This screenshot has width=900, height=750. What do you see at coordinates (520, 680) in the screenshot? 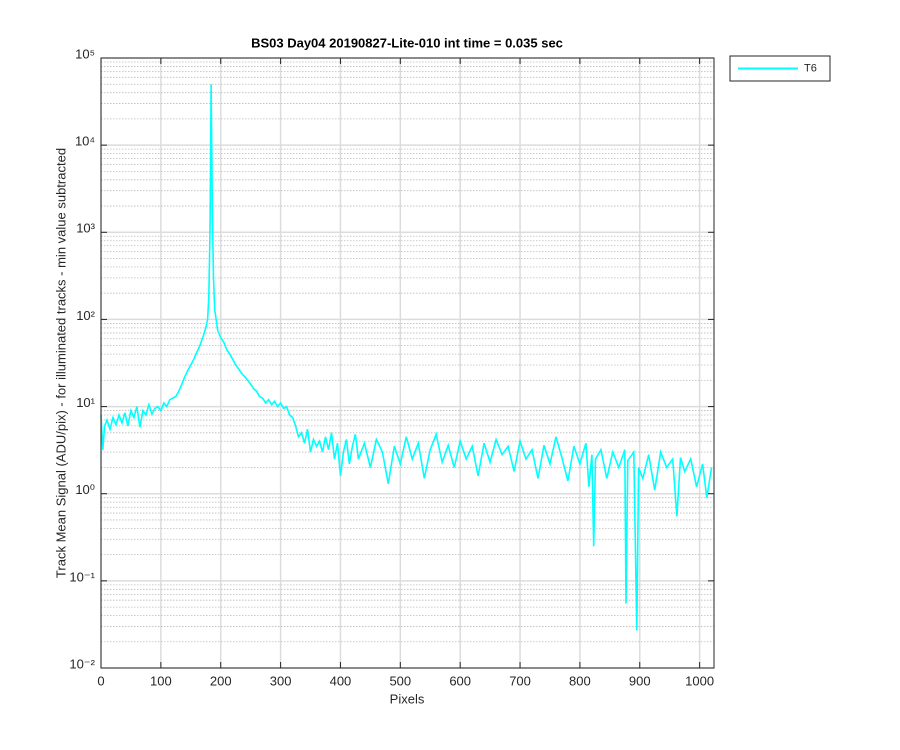
I see `x-tick-label: 700` at bounding box center [520, 680].